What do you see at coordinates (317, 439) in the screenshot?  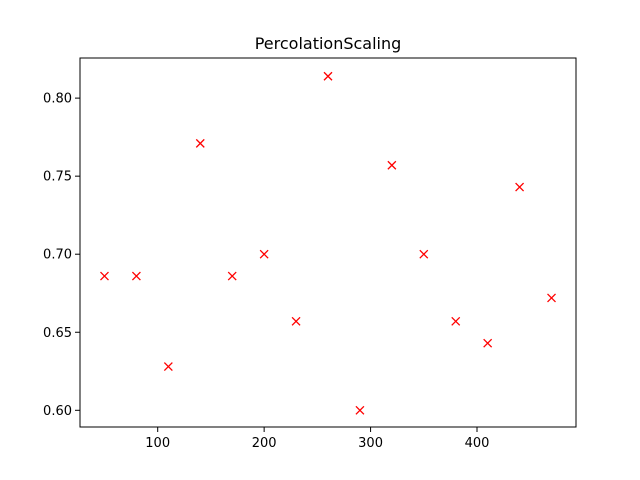 I see `x-axis-ticks: 100 200 300 400` at bounding box center [317, 439].